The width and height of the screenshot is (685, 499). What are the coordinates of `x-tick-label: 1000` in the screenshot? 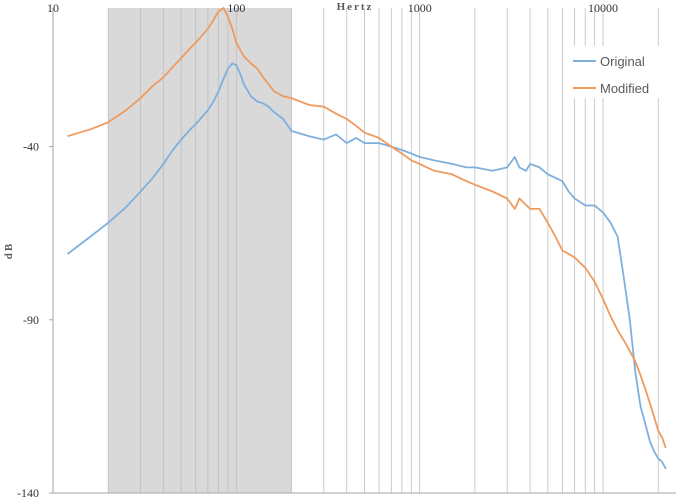 It's located at (420, 8).